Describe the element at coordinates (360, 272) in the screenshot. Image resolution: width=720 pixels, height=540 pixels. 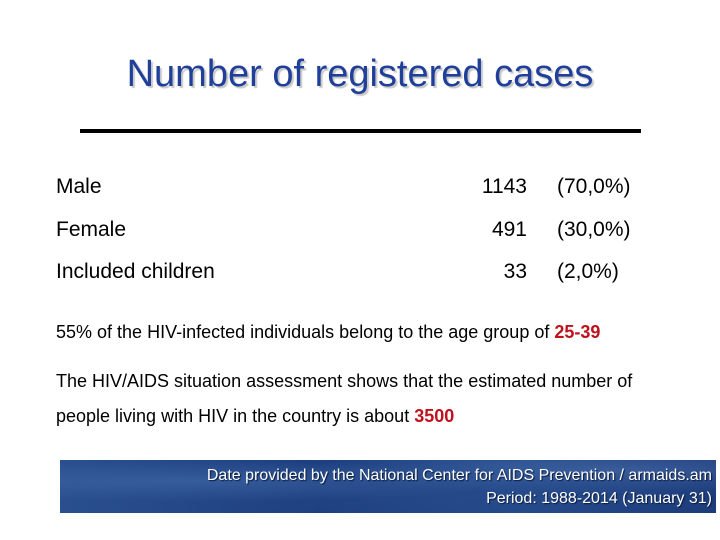
I see `stat-row-children: Included children 33 (2,0%)` at that location.